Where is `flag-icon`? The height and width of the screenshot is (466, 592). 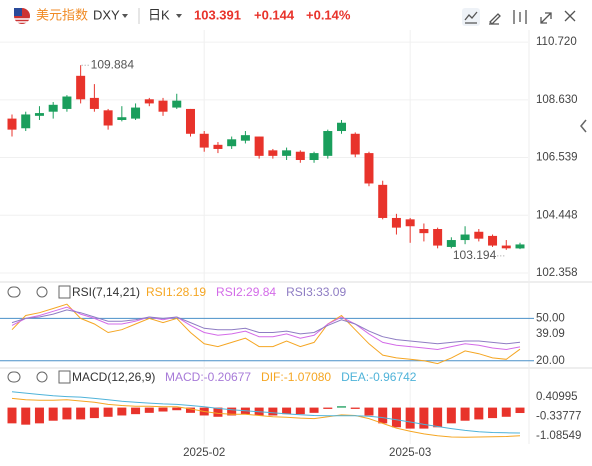 flag-icon is located at coordinates (22, 16).